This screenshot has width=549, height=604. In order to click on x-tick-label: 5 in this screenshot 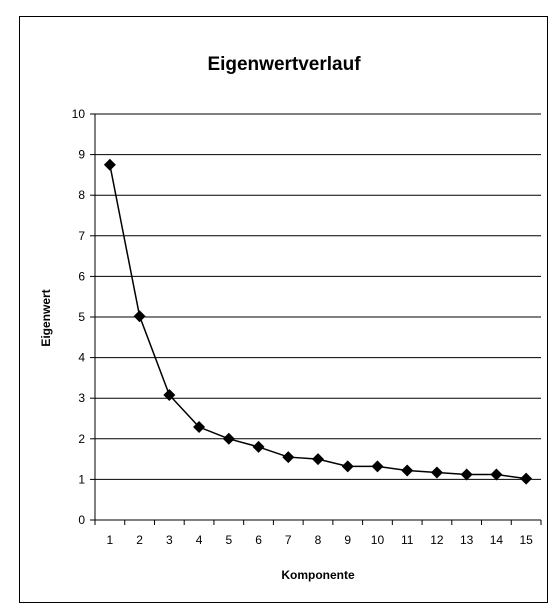, I will do `click(228, 540)`.